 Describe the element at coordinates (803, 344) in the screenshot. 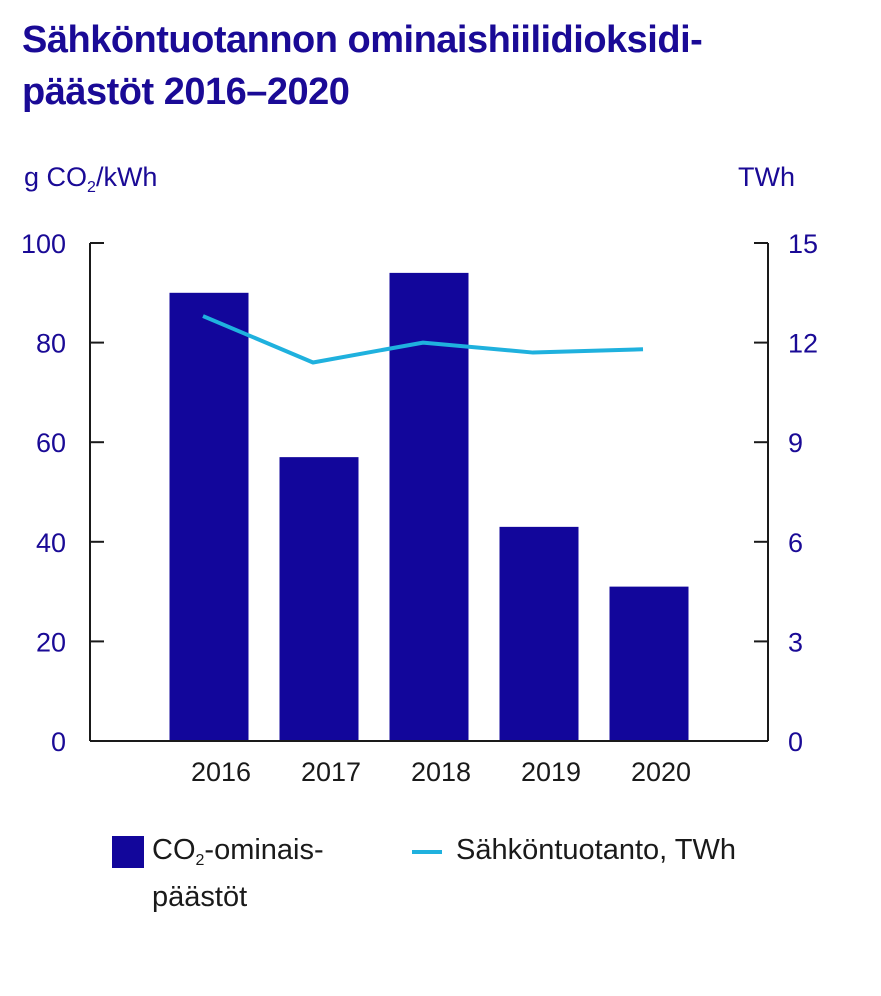

I see `right-tick-label-12: 12` at that location.